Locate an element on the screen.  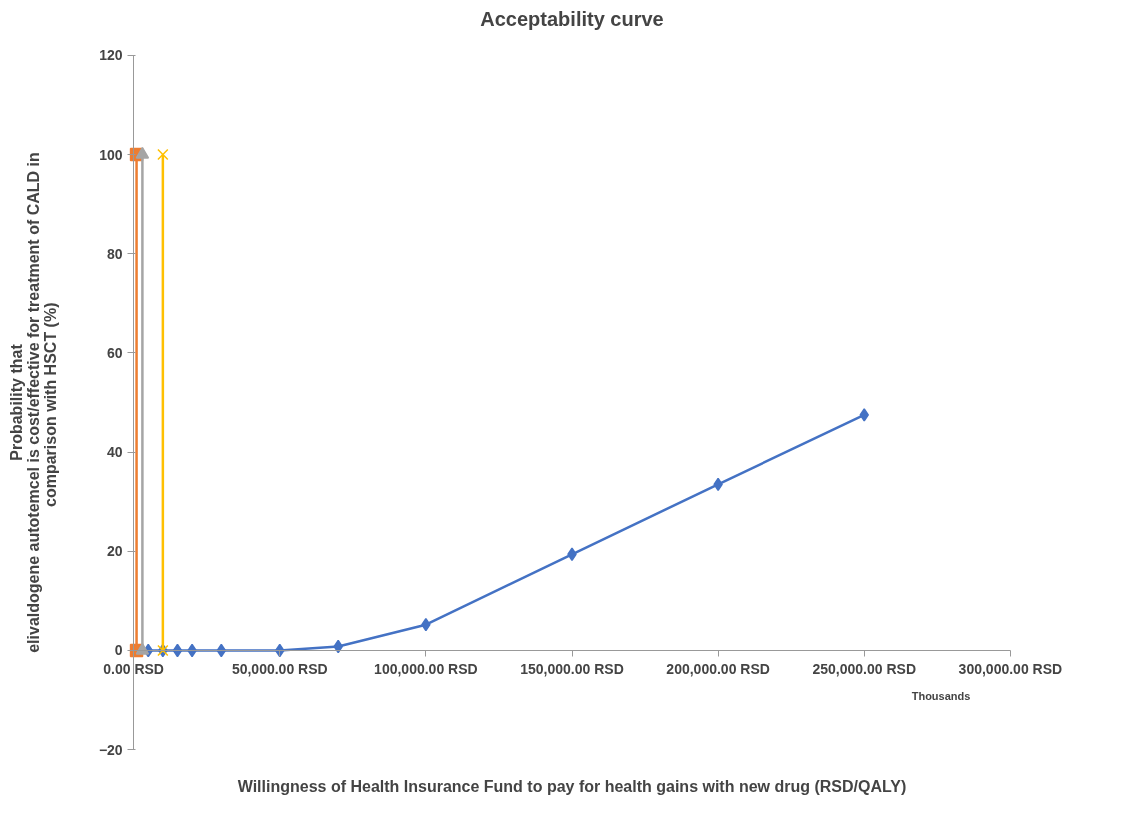
x-tick-label: 200,000.00 RSD is located at coordinates (718, 669).